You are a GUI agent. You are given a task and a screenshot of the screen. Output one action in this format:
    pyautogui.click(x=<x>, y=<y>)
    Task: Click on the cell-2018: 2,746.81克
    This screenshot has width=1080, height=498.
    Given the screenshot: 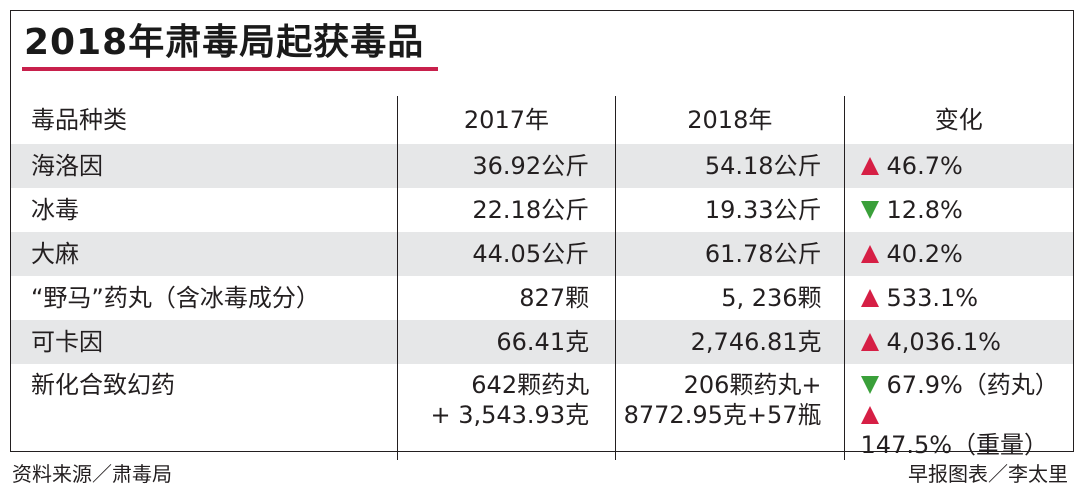 What is the action you would take?
    pyautogui.click(x=730, y=342)
    